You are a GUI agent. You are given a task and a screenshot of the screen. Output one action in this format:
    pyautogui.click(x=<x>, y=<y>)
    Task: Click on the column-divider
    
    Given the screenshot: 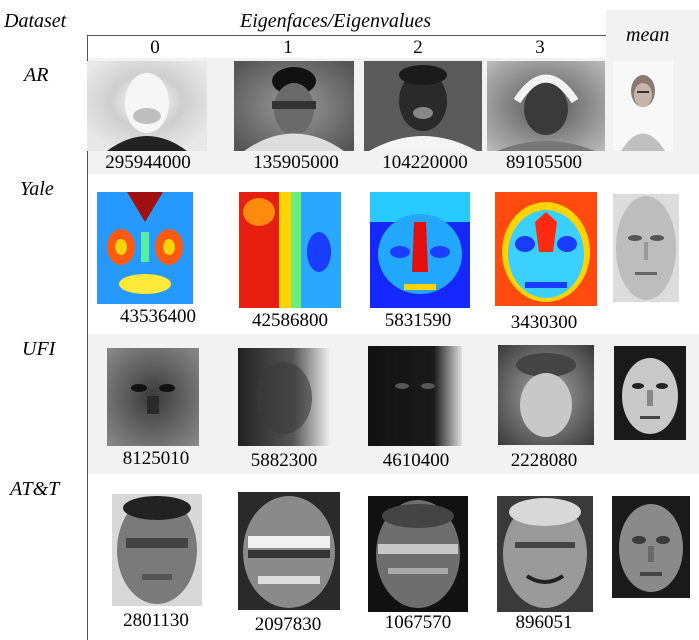 What is the action you would take?
    pyautogui.click(x=87, y=337)
    